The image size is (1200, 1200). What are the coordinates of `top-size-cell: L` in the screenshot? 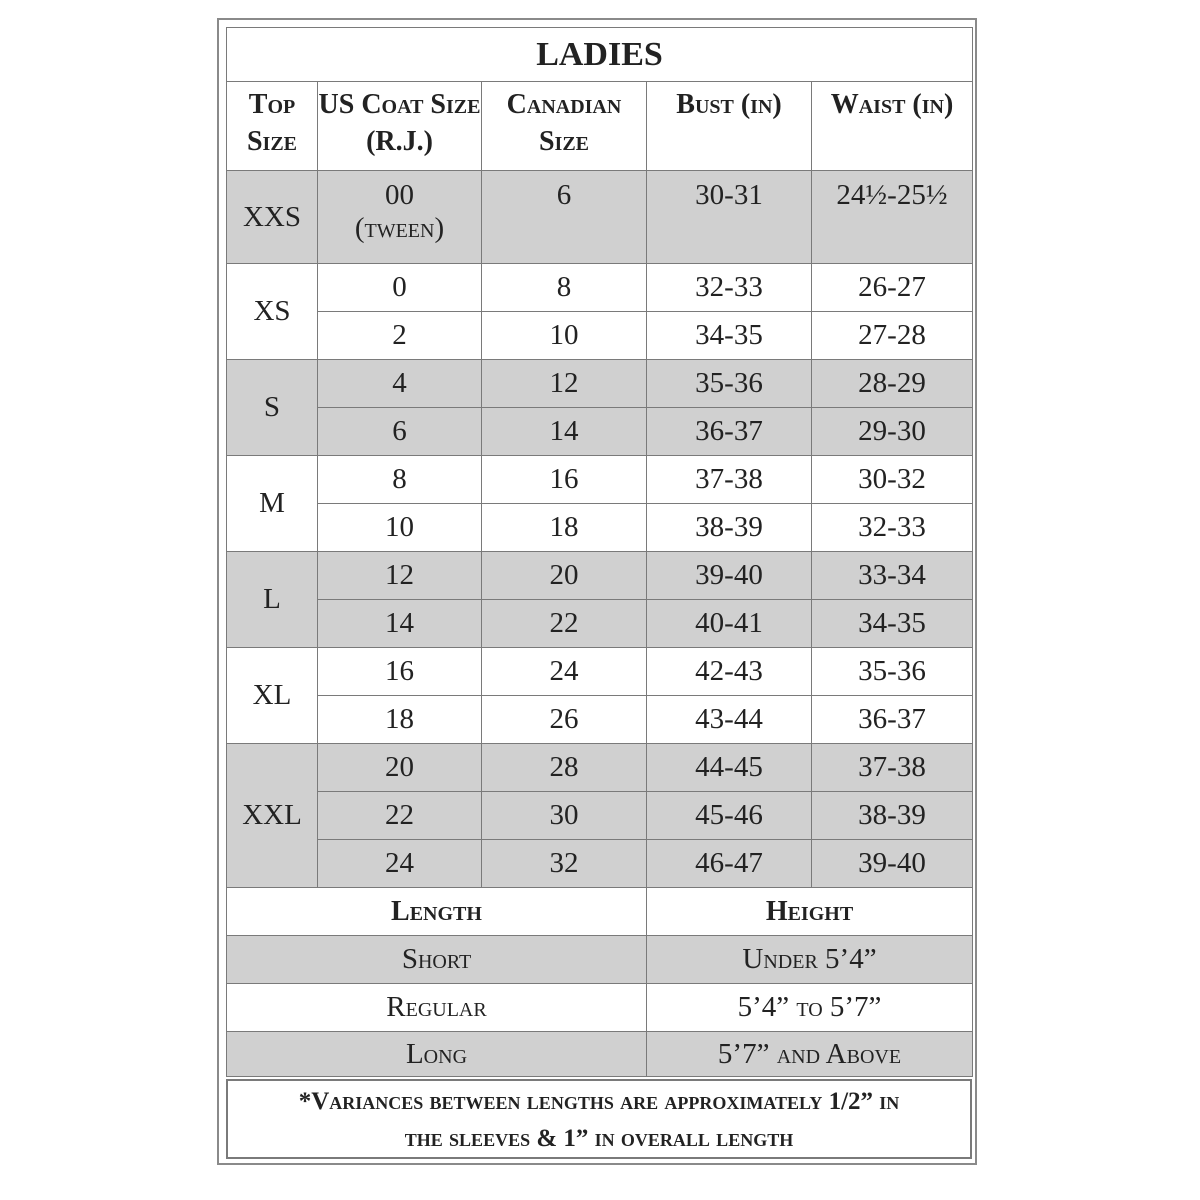 It's located at (272, 599).